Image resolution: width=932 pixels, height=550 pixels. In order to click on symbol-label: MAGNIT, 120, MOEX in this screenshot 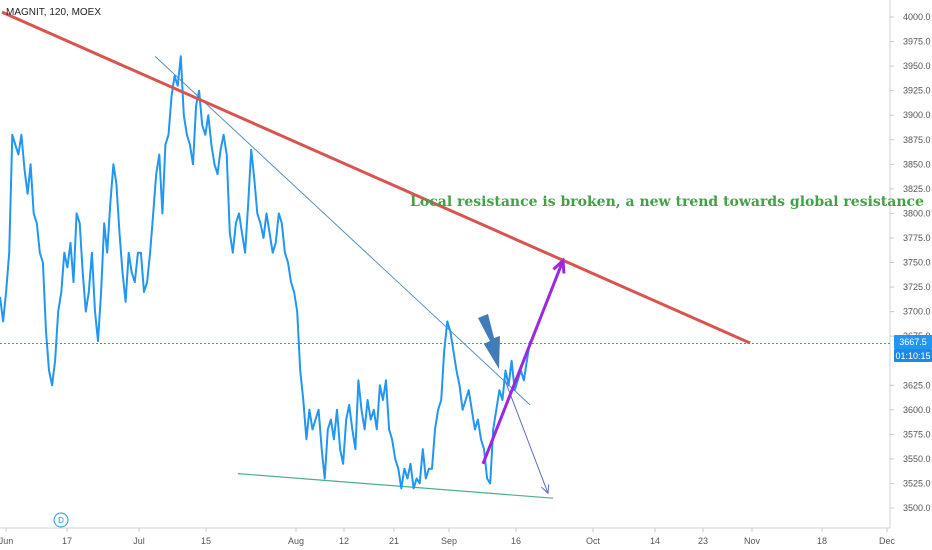, I will do `click(53, 12)`.